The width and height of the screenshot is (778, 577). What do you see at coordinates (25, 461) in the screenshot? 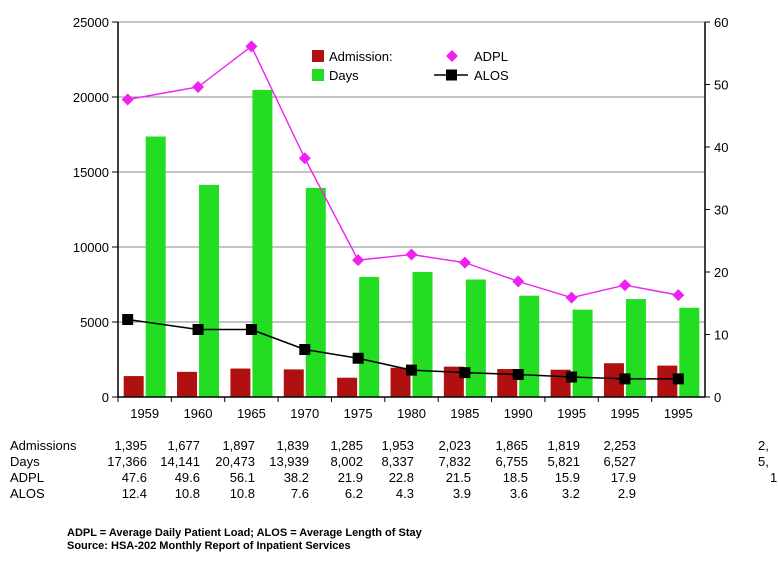
I see `table-row-label: Days` at bounding box center [25, 461].